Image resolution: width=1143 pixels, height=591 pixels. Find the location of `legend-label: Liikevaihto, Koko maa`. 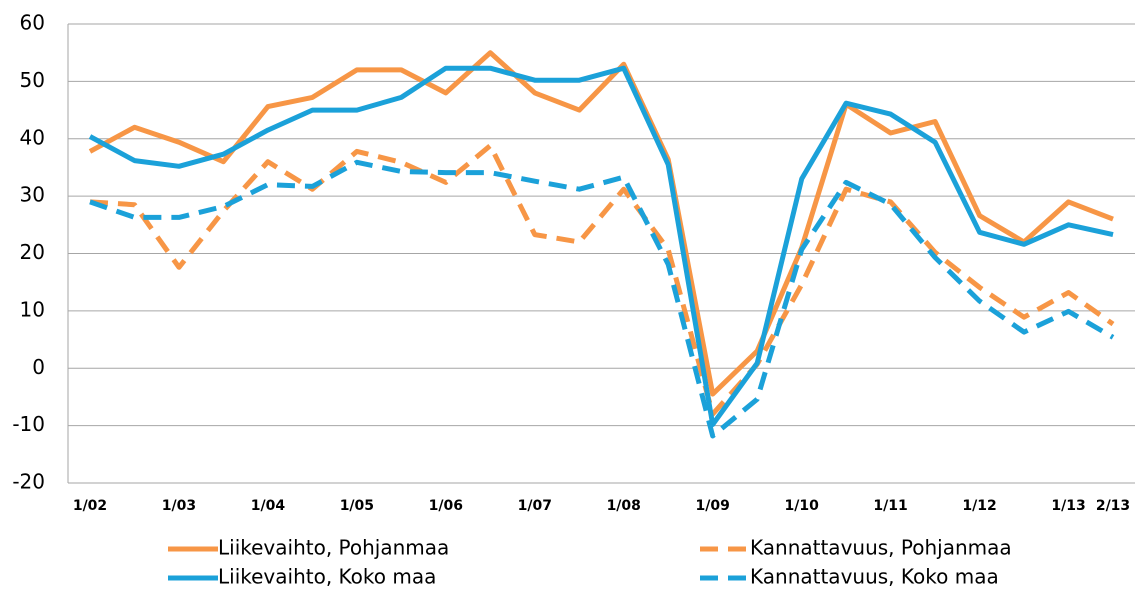

legend-label: Liikevaihto, Koko maa is located at coordinates (327, 577).